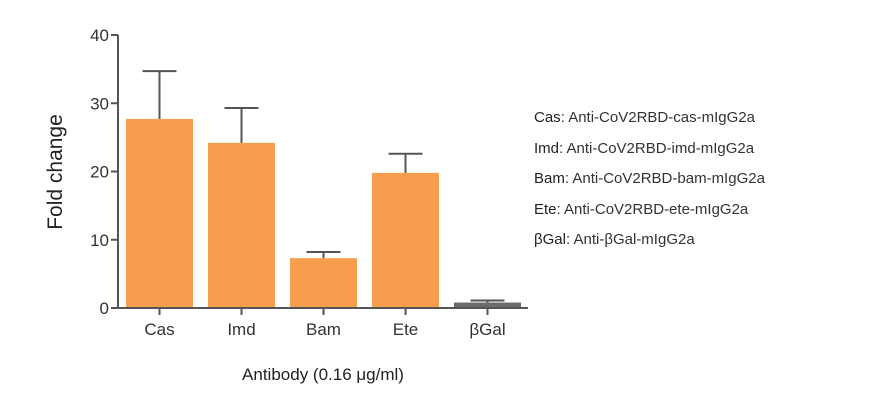 Image resolution: width=879 pixels, height=418 pixels. I want to click on legend-item-bam: Bam: Anti-CoV2RBD-bam-mIgG2a, so click(649, 178).